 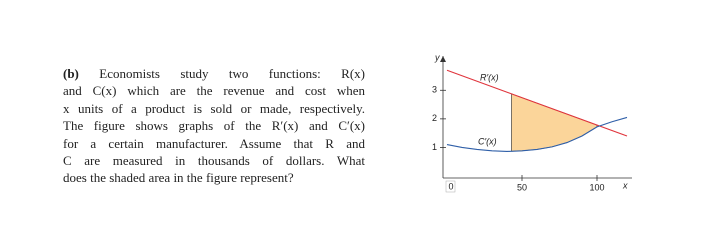 I want to click on origin-label: 0, so click(x=451, y=186).